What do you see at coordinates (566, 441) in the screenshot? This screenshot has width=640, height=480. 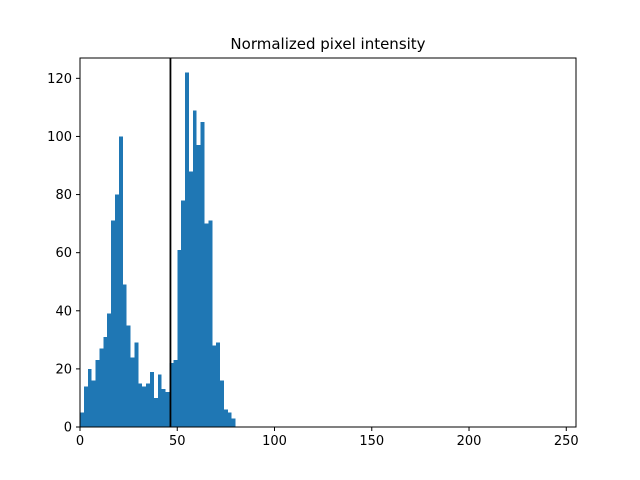 I see `x-tick-label: 250` at bounding box center [566, 441].